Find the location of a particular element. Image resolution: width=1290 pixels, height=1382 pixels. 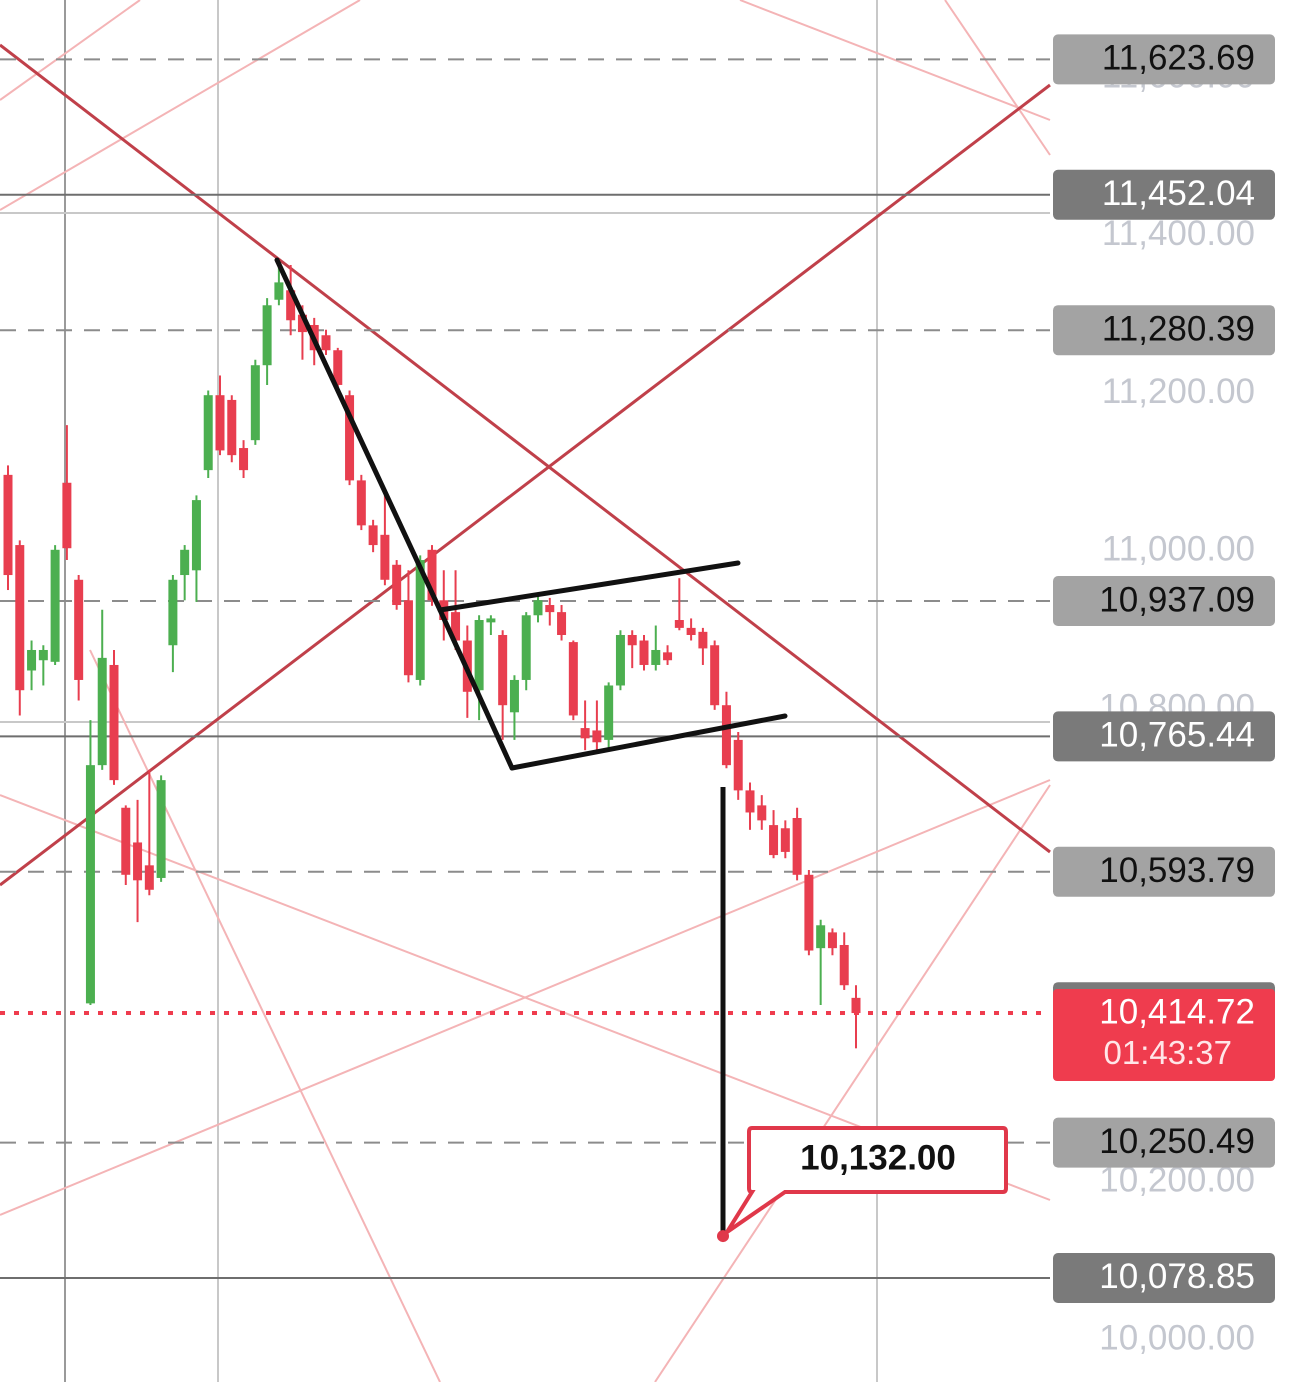

target-dot is located at coordinates (723, 1236).